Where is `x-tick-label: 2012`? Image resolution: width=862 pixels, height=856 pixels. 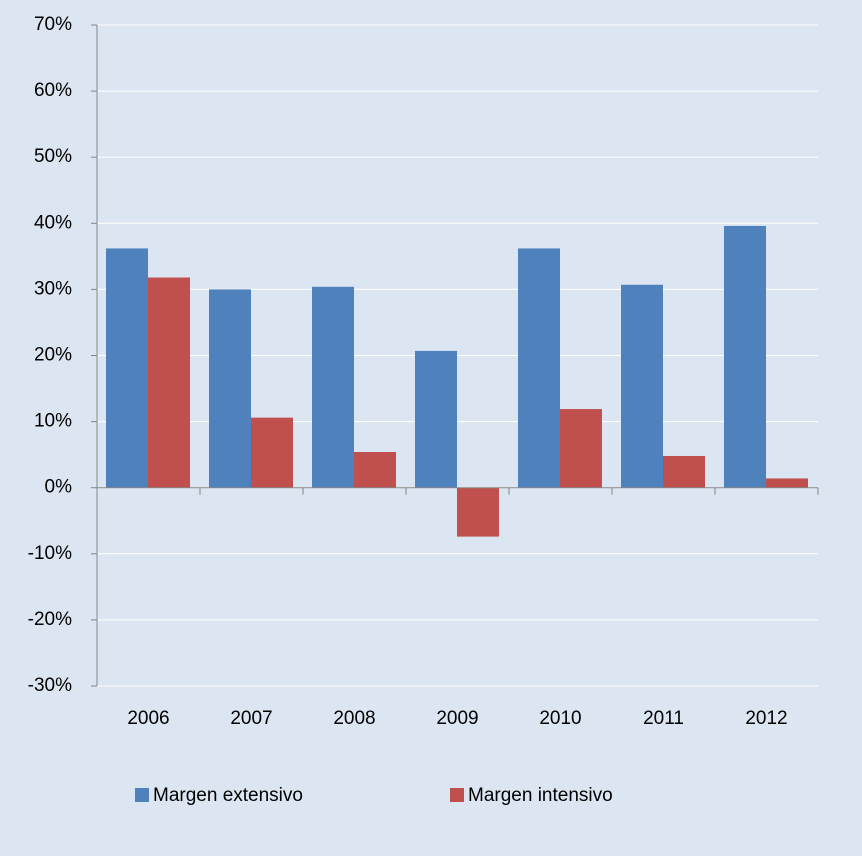
x-tick-label: 2012 is located at coordinates (766, 718).